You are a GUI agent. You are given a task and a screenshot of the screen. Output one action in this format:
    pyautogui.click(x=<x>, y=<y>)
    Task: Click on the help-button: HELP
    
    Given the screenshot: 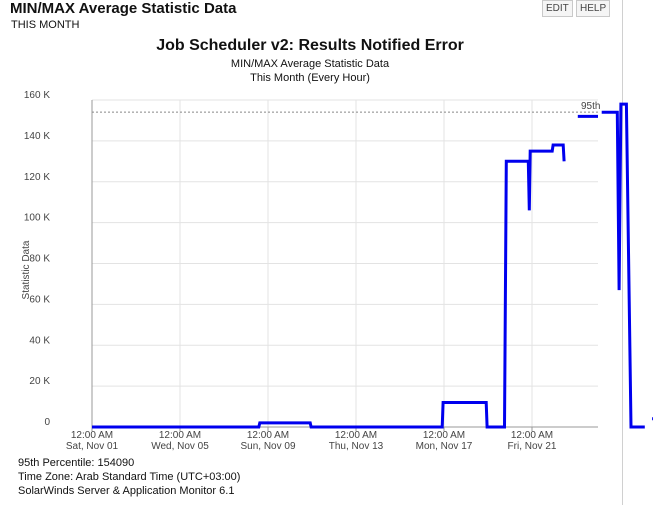 What is the action you would take?
    pyautogui.click(x=593, y=8)
    